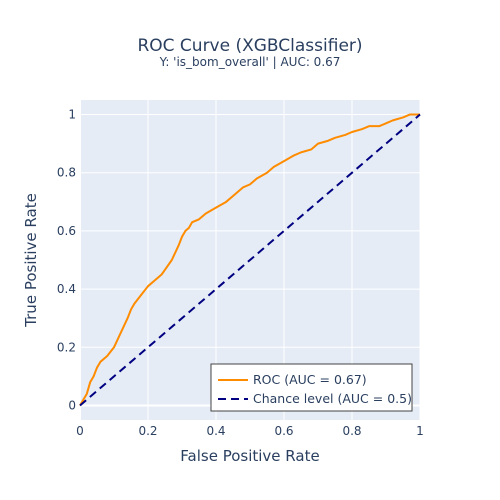 This screenshot has width=500, height=500. Describe the element at coordinates (66, 231) in the screenshot. I see `y-tick-label: 0.6` at that location.